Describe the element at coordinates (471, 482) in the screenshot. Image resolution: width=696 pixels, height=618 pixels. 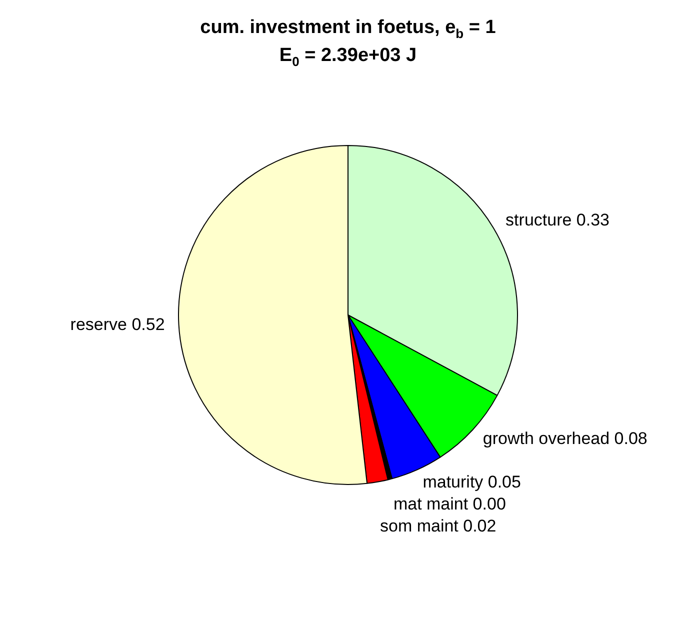
I see `slice-label: maturity 0.05` at that location.